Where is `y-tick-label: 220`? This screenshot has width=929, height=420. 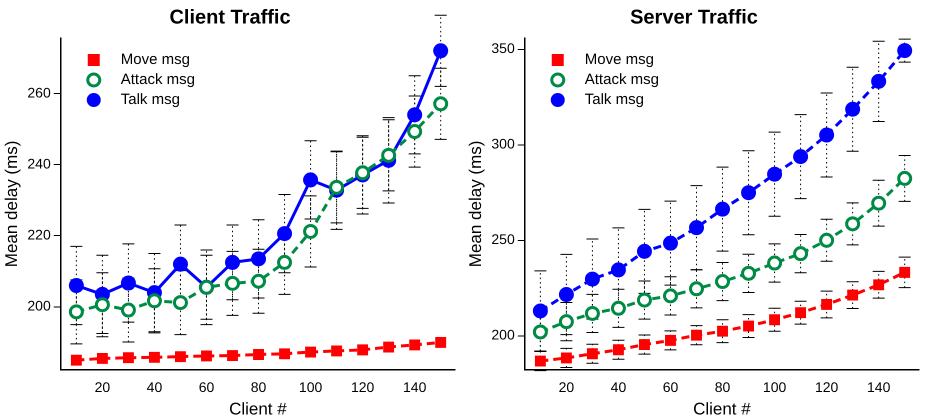 y-tick-label: 220 is located at coordinates (39, 234).